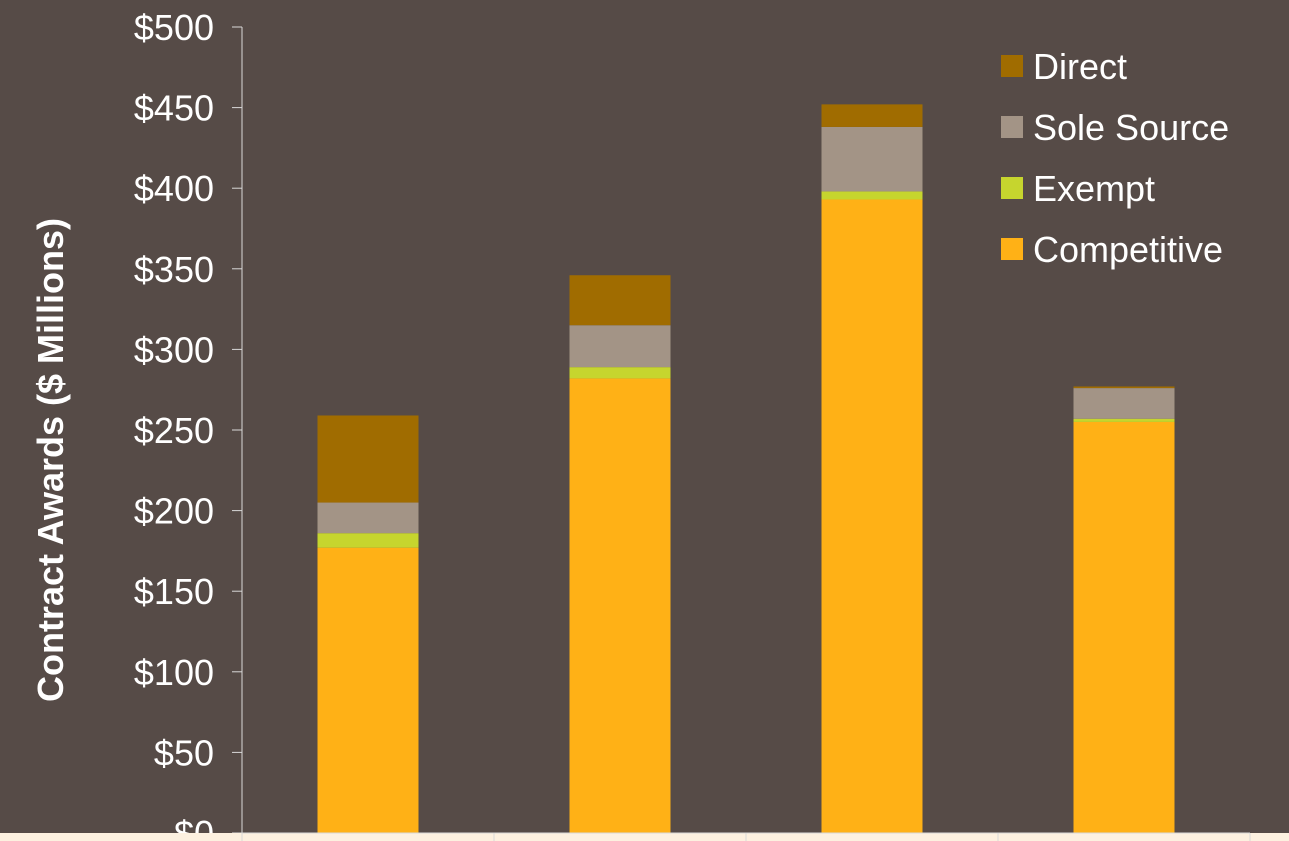 Image resolution: width=1289 pixels, height=841 pixels. Describe the element at coordinates (174, 672) in the screenshot. I see `y-tick-label: $100` at that location.